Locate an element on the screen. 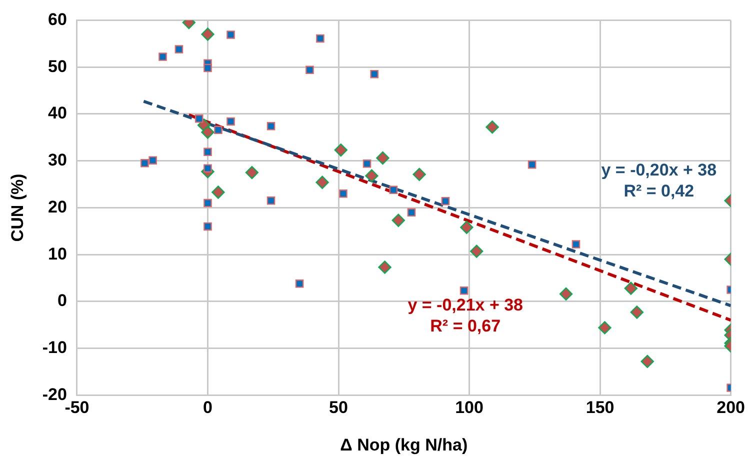  y-axis-title: CUN (%) is located at coordinates (17, 208).